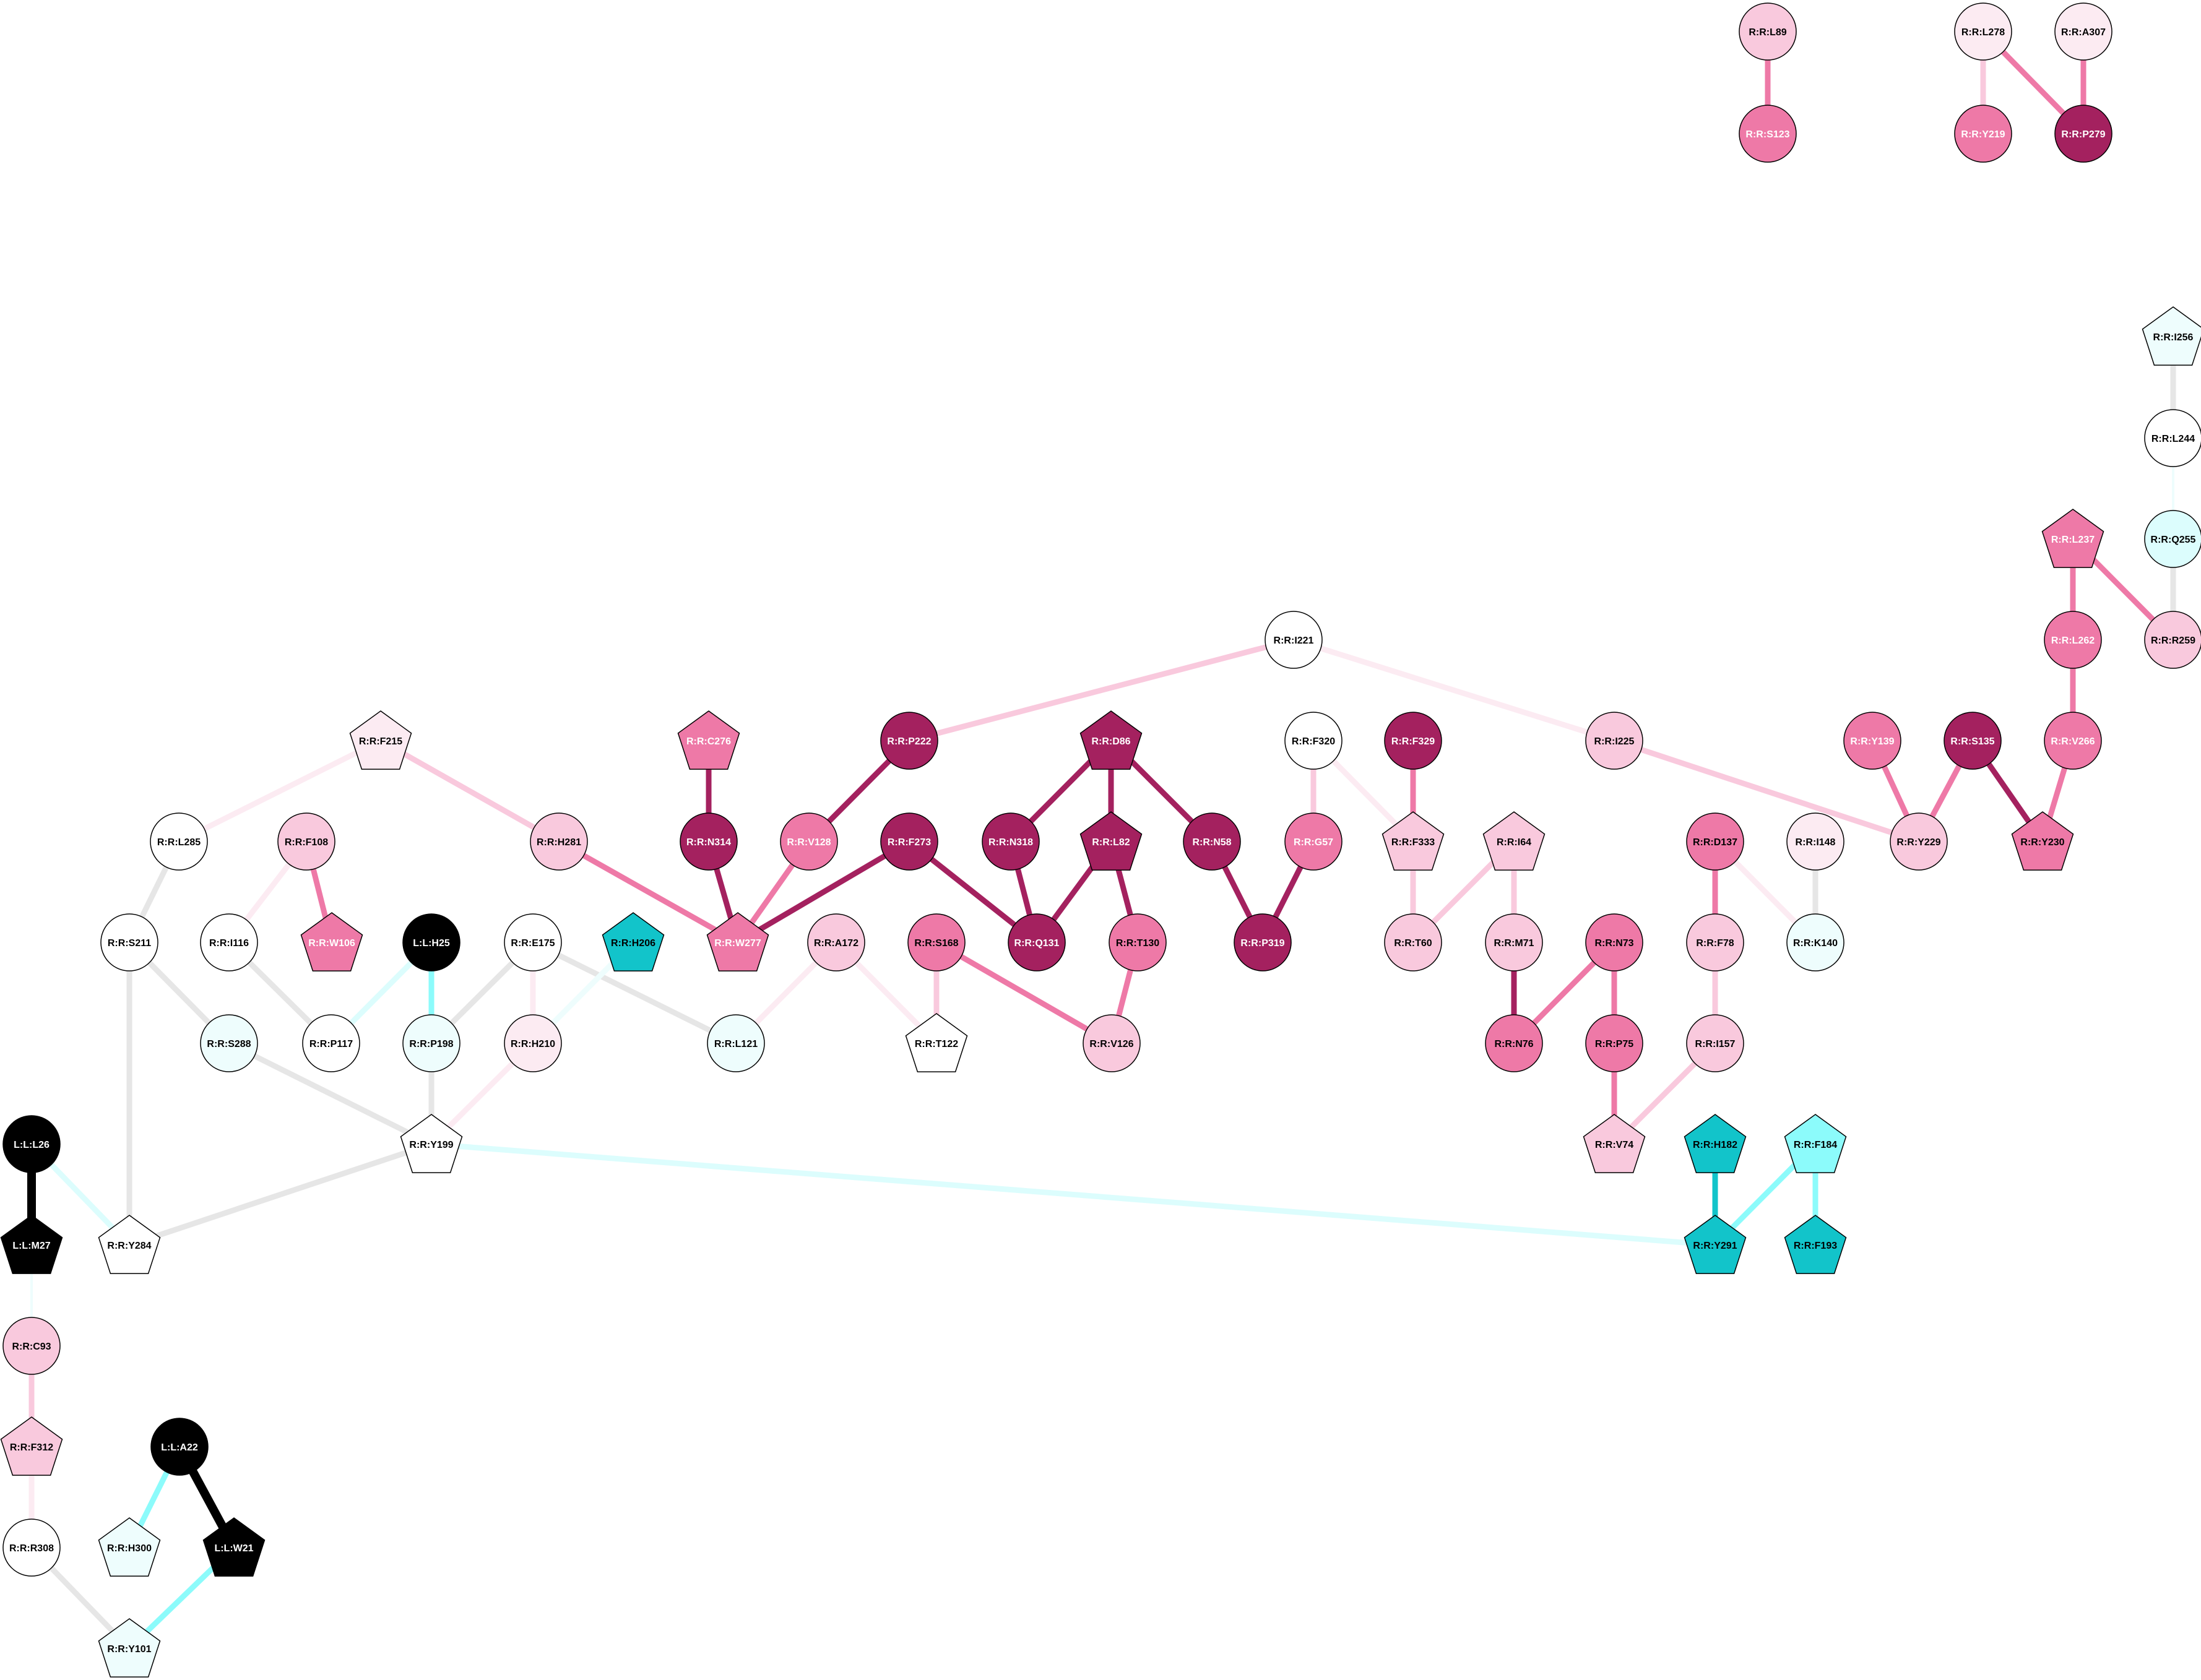 The width and height of the screenshot is (2201, 1680). Describe the element at coordinates (1111, 841) in the screenshot. I see `node-r-r-l82: R:R:L82` at that location.